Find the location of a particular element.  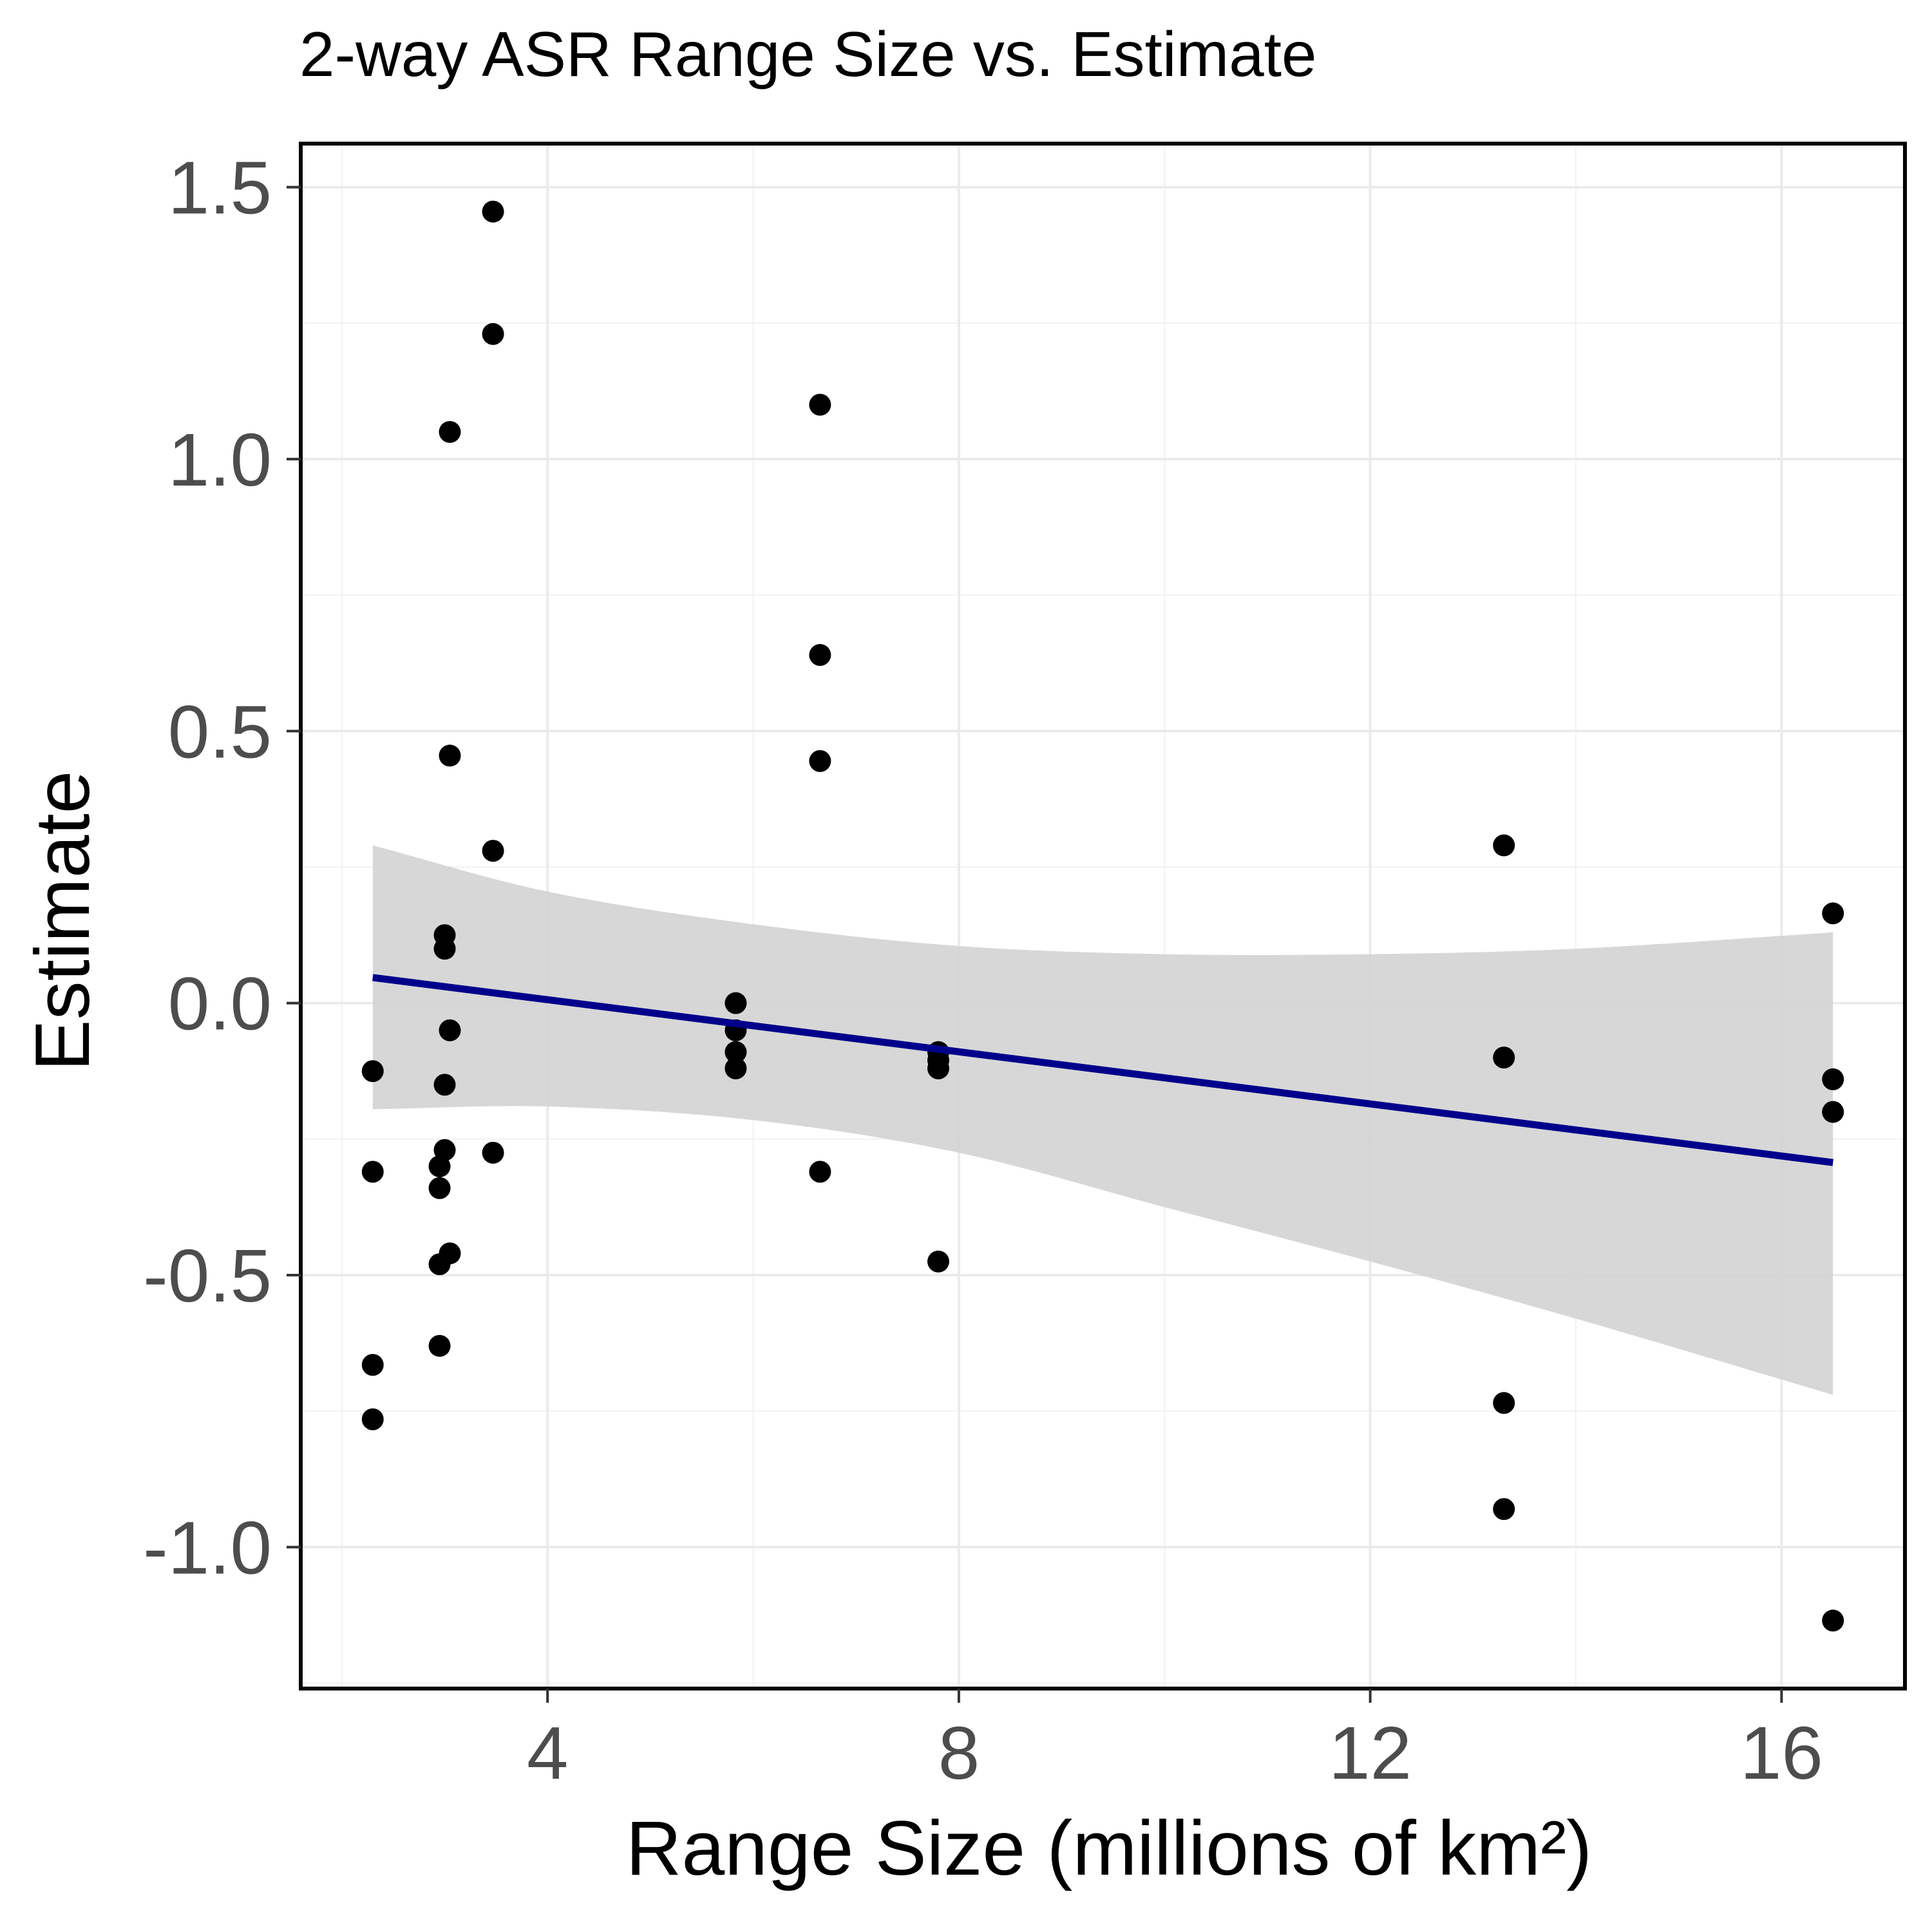

y-axis-ticks: -1.0 -0.5 0.0 0.5 1.0 1.5 is located at coordinates (222, 868).